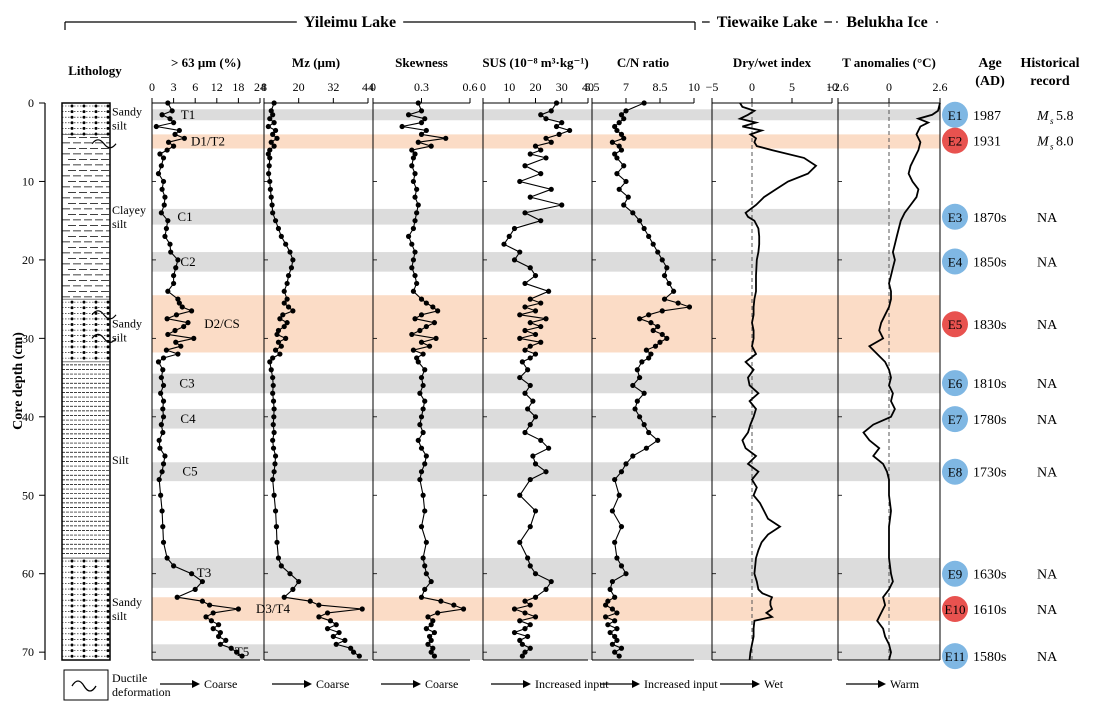  I want to click on group-title: Belukha Ice, so click(886, 22).